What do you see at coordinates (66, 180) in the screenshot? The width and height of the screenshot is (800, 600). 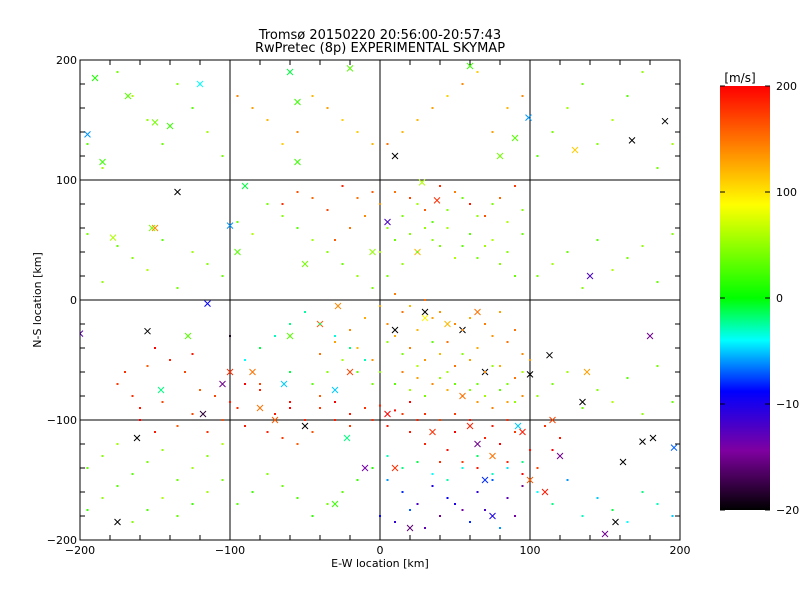 I see `y-tick-label: 100` at bounding box center [66, 180].